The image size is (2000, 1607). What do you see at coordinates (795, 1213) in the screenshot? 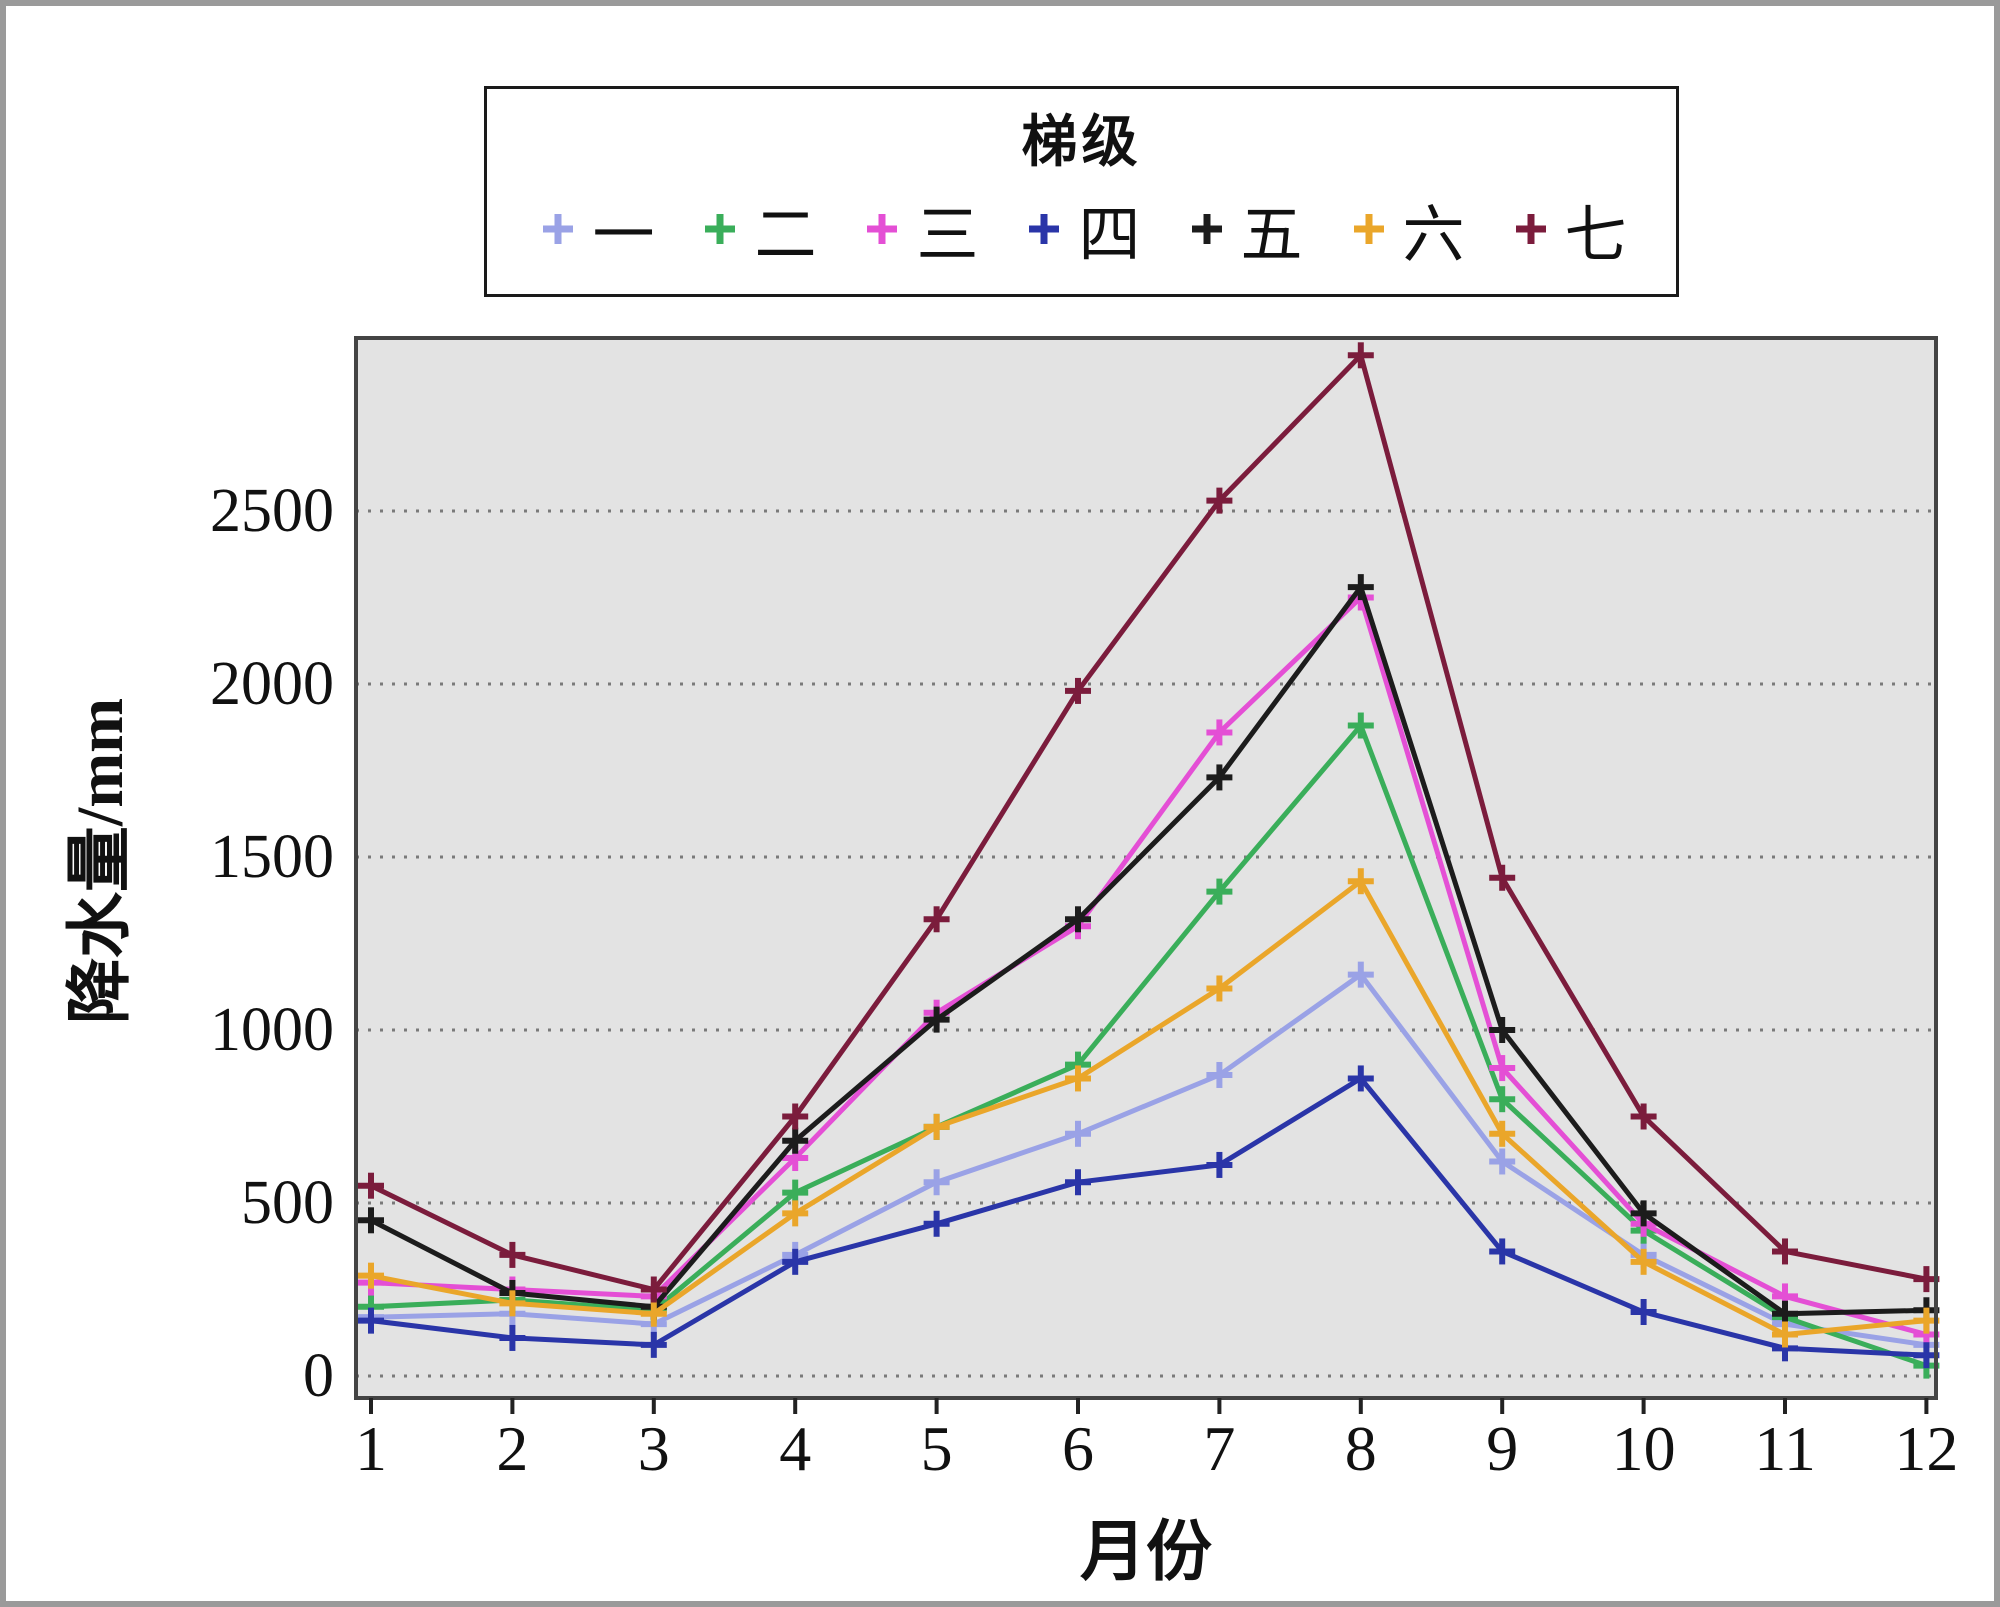
I see `marker-六-m4` at bounding box center [795, 1213].